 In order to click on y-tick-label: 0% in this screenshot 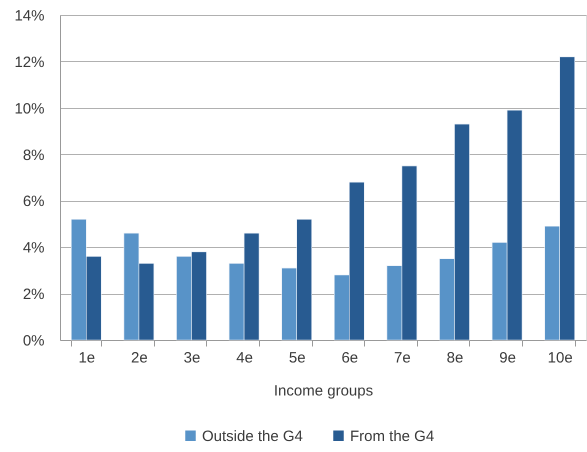, I will do `click(33, 341)`.